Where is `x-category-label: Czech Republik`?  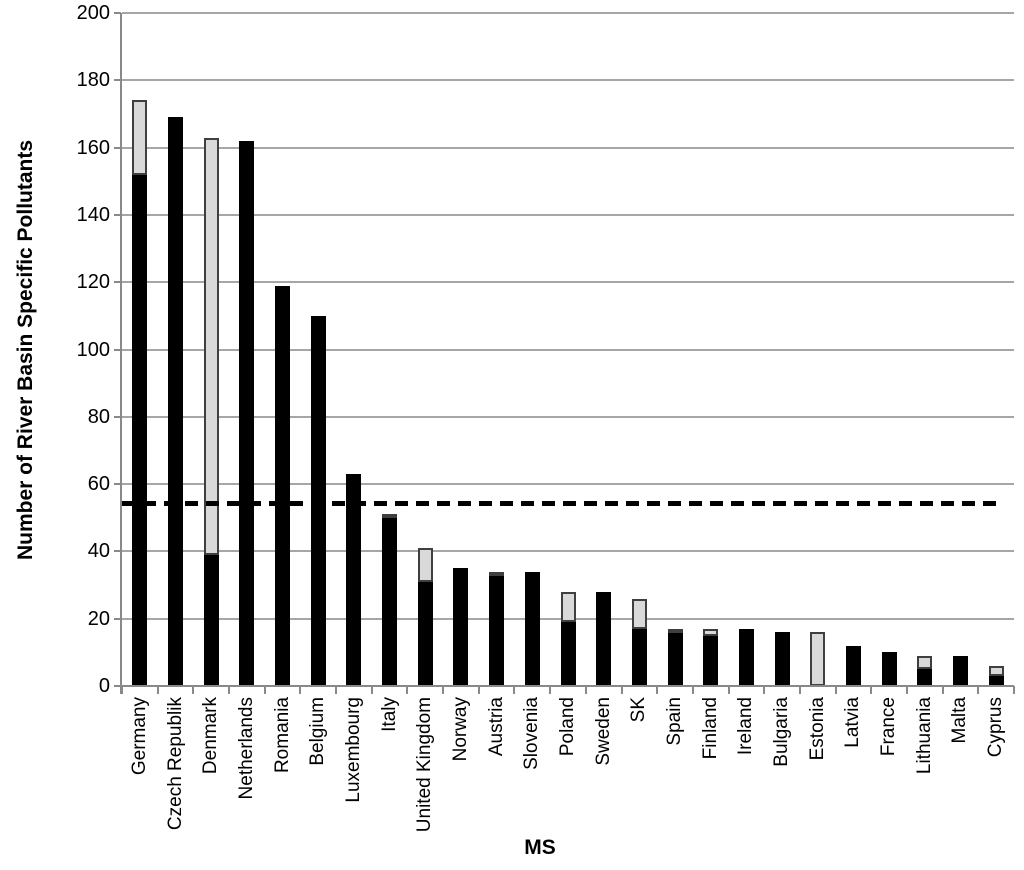 x-category-label: Czech Republik is located at coordinates (175, 764).